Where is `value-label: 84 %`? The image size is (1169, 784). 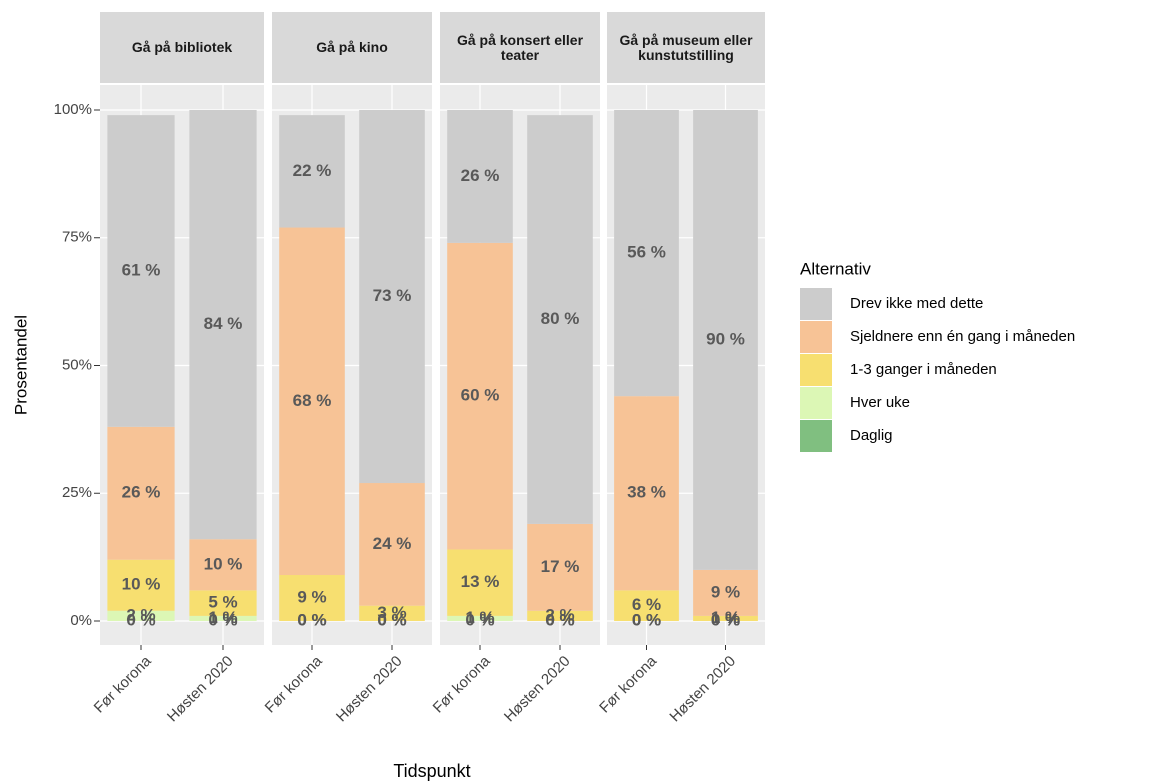
value-label: 84 % is located at coordinates (223, 323).